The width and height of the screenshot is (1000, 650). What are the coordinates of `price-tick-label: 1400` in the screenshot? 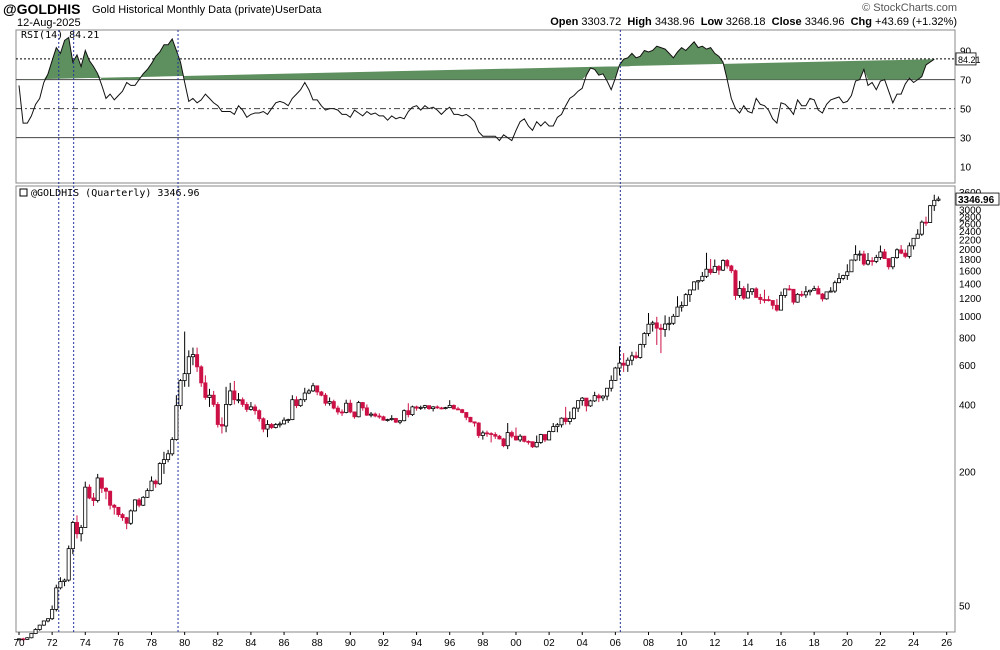 It's located at (970, 284).